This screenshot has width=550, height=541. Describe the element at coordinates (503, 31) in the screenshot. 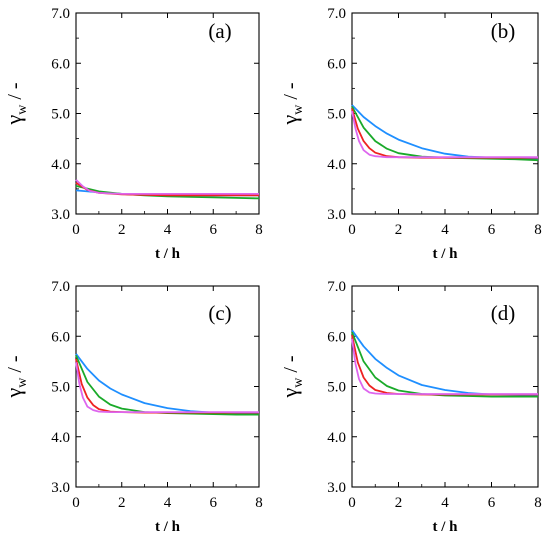

I see `panel-label: (b)` at that location.